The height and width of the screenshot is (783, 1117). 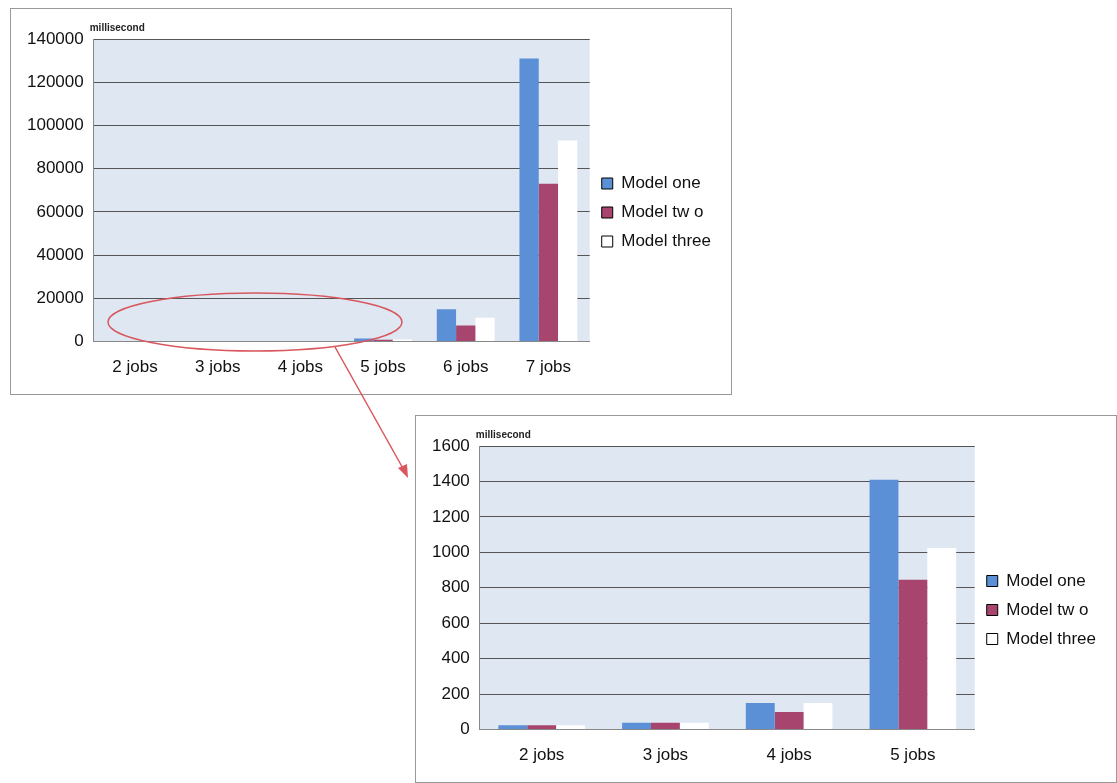 What do you see at coordinates (60, 211) in the screenshot?
I see `y-tick-label: 60000` at bounding box center [60, 211].